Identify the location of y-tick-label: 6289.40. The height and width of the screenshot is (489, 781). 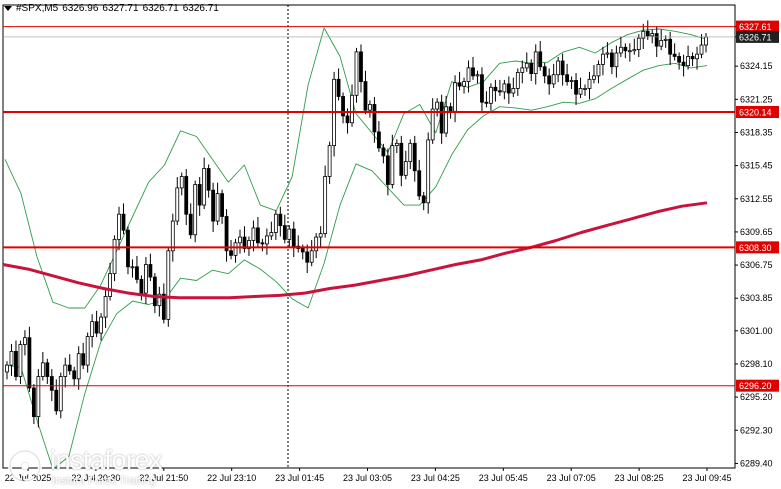
(756, 463).